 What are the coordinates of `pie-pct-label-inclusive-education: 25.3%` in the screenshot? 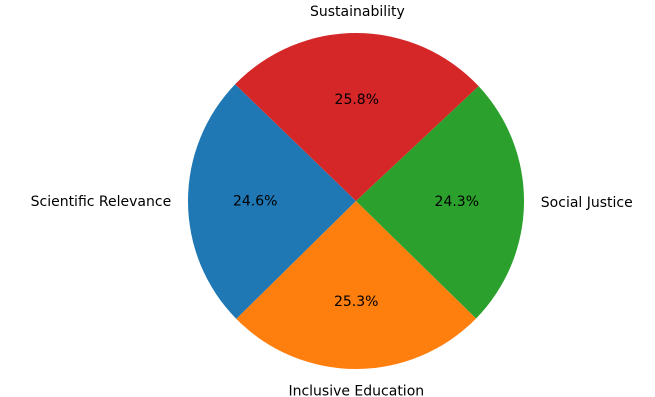 It's located at (356, 302).